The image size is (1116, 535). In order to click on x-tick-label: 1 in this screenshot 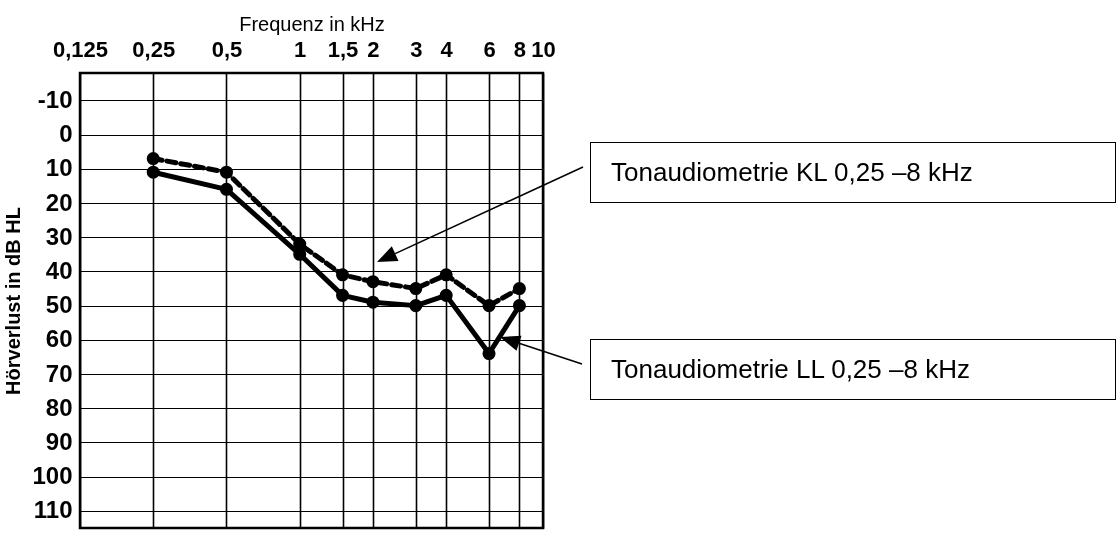, I will do `click(300, 49)`.